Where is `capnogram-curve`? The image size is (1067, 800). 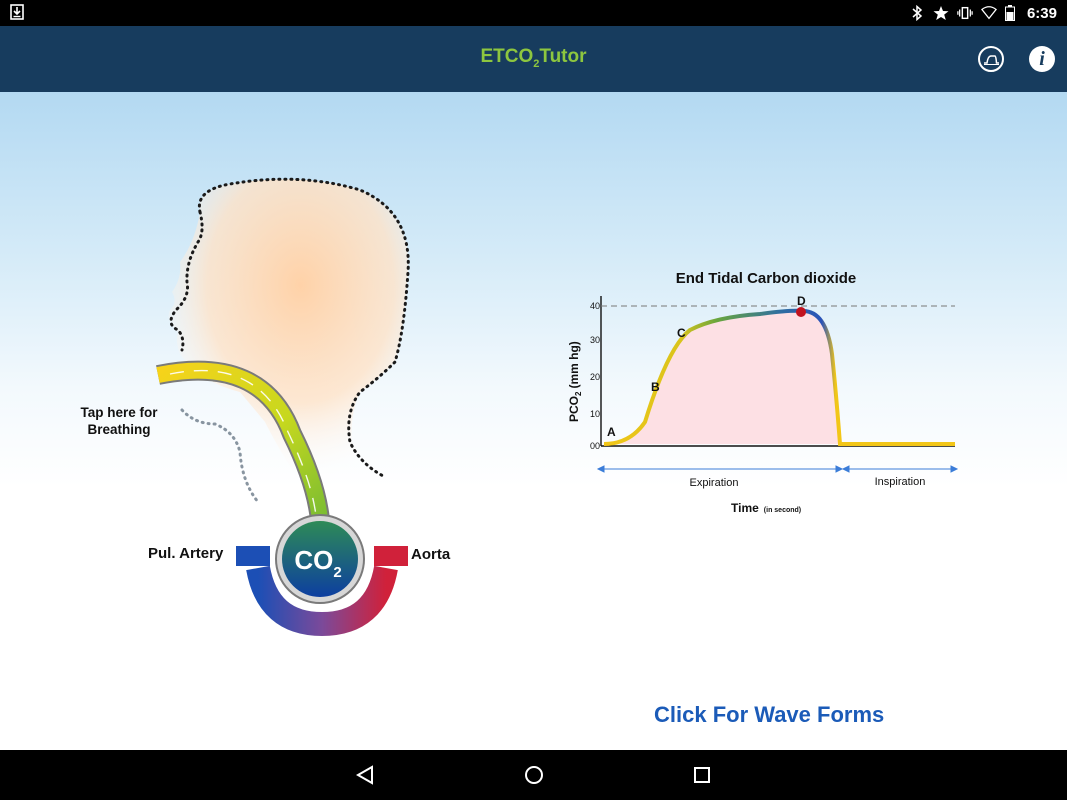
capnogram-curve is located at coordinates (779, 377).